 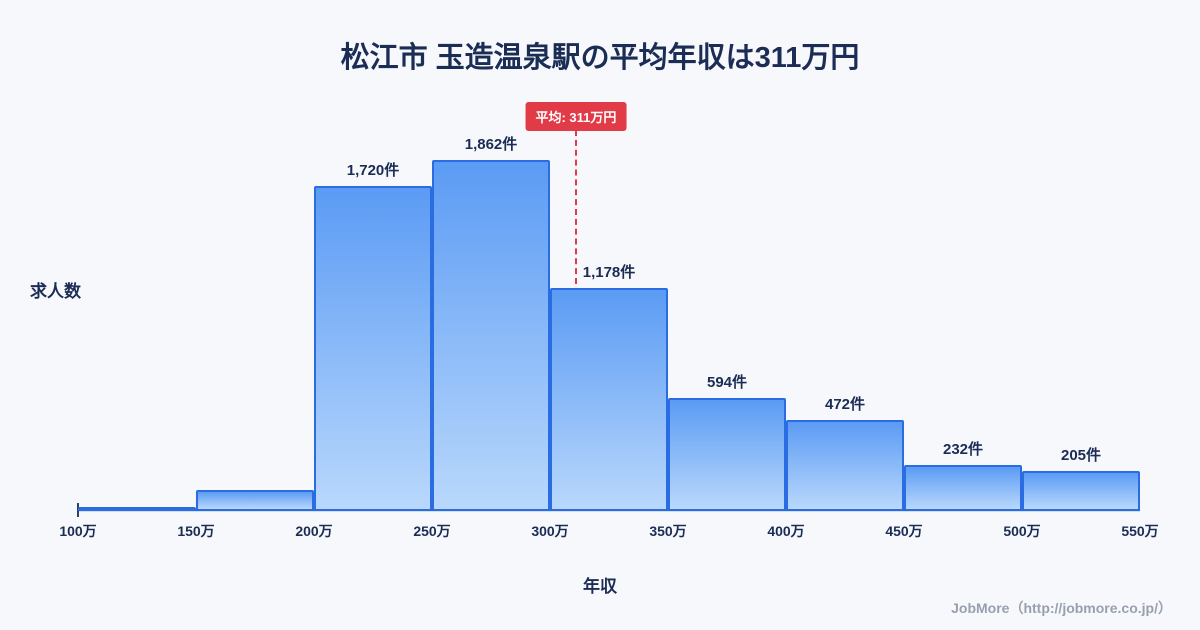 What do you see at coordinates (786, 531) in the screenshot?
I see `x-tick-label: 400万` at bounding box center [786, 531].